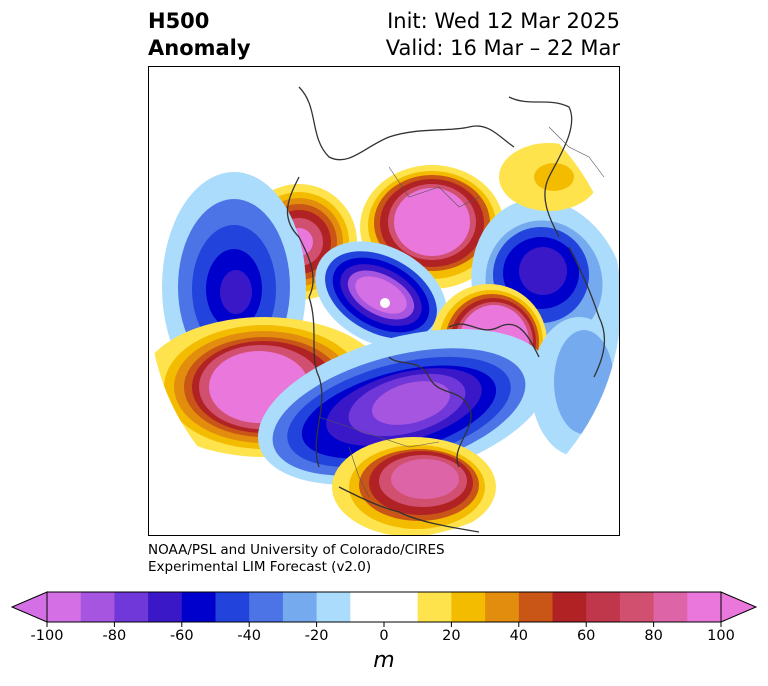 This screenshot has width=768, height=686. What do you see at coordinates (316, 636) in the screenshot?
I see `colorbar-tick-label: -20` at bounding box center [316, 636].